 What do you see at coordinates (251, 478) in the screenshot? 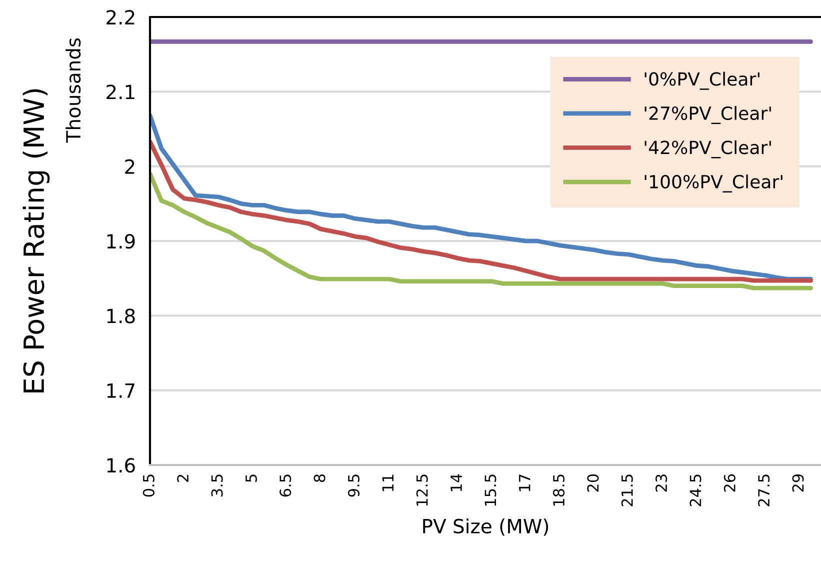
I see `x-tick-label: 5` at bounding box center [251, 478].